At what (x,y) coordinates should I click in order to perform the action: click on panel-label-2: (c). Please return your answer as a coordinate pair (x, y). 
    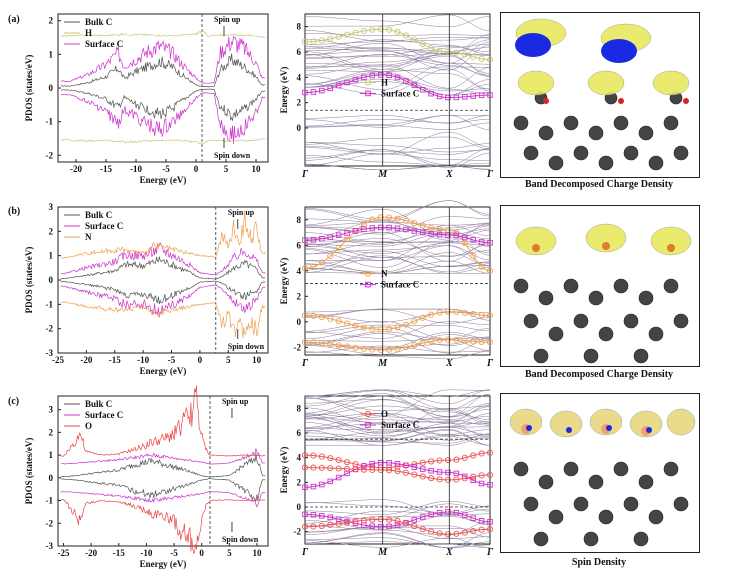
    Looking at the image, I should click on (13, 401).